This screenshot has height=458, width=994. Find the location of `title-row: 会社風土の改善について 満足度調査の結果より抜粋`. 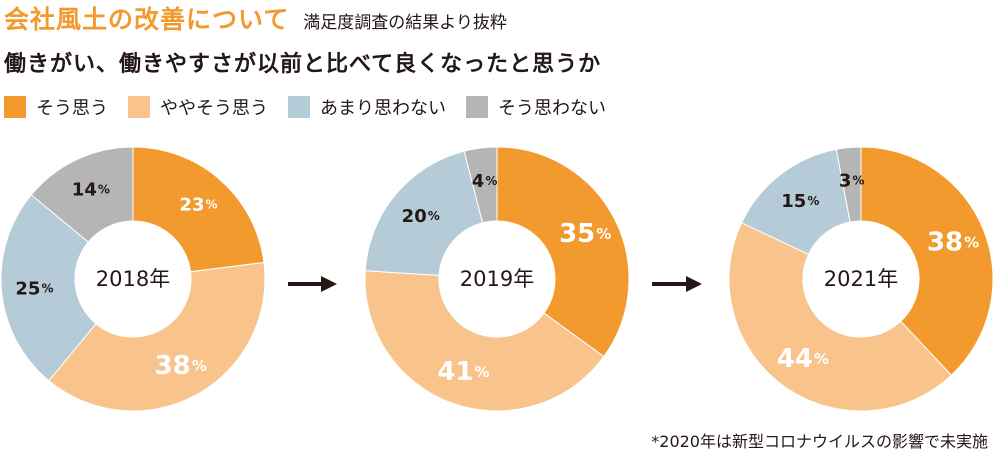

title-row: 会社風土の改善について 満足度調査の結果より抜粋 is located at coordinates (255, 18).